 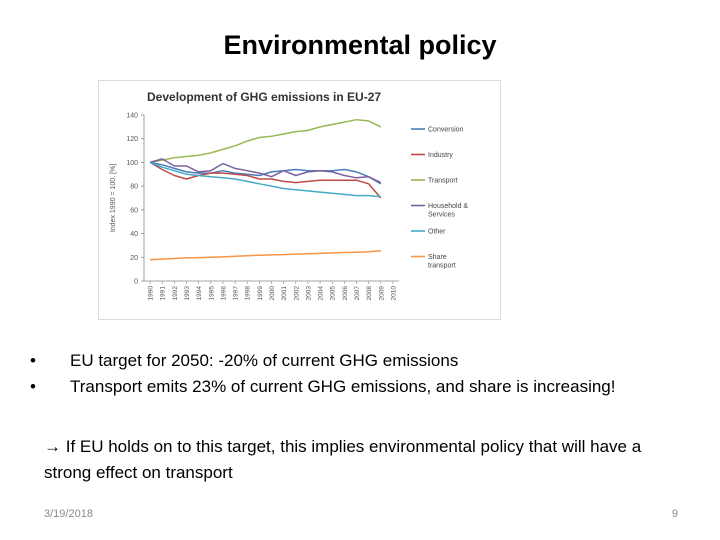 I want to click on y-tick-label: 80, so click(x=134, y=187).